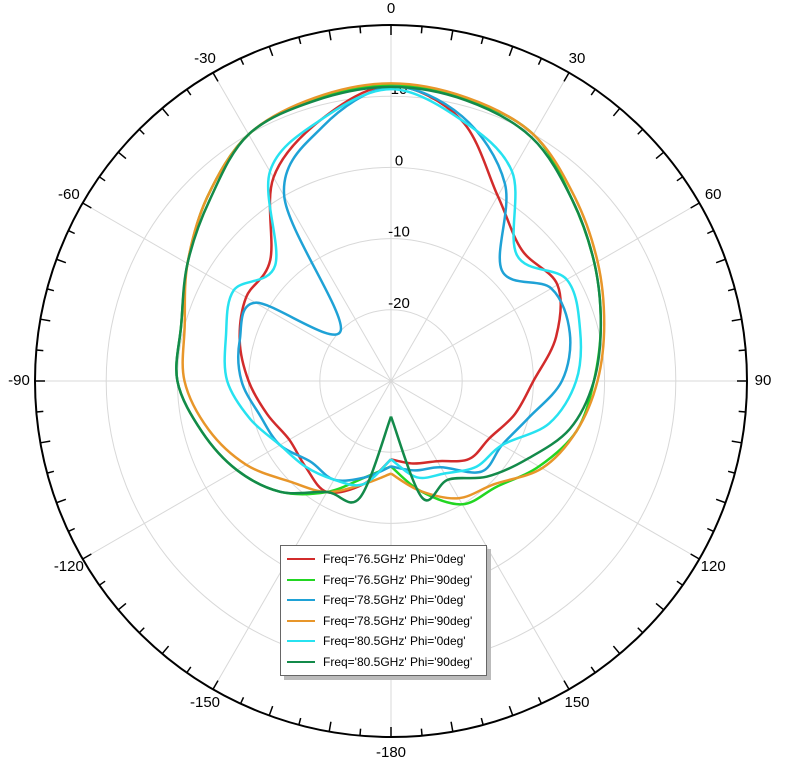  What do you see at coordinates (69, 566) in the screenshot?
I see `angle-tick-label: -120` at bounding box center [69, 566].